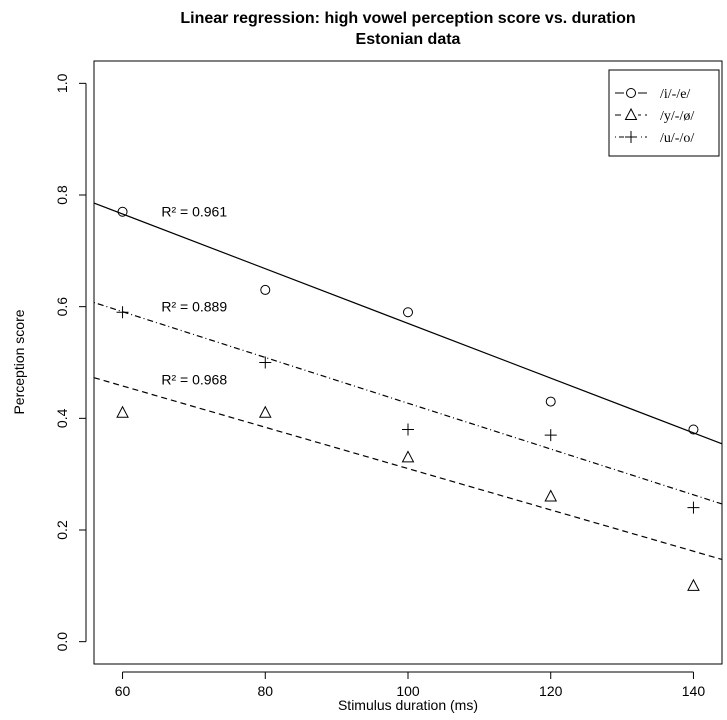 The width and height of the screenshot is (727, 720). I want to click on x-tick-label: 60, so click(123, 691).